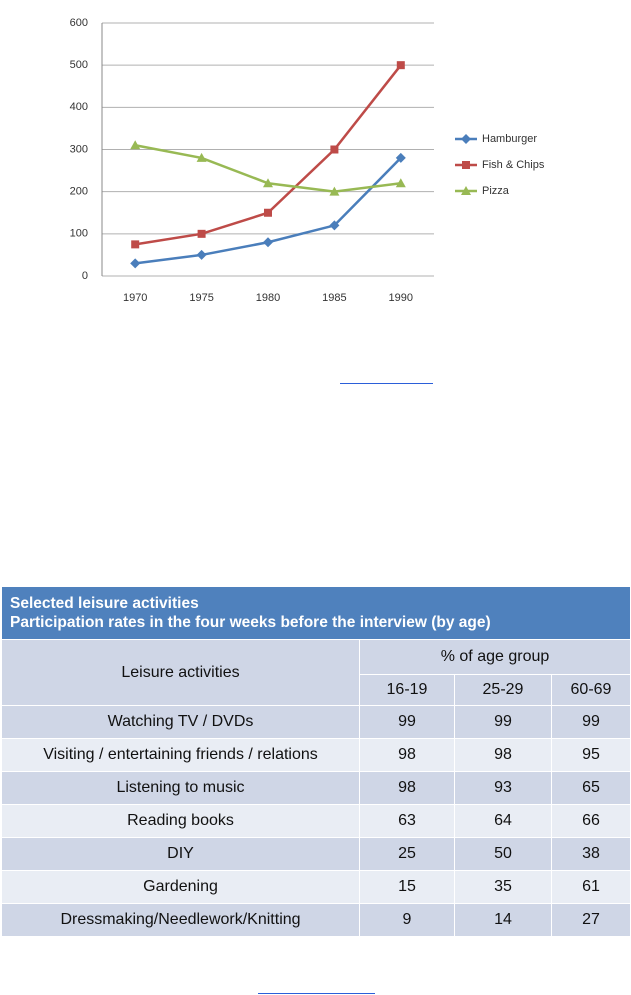 Image resolution: width=631 pixels, height=995 pixels. What do you see at coordinates (503, 788) in the screenshot?
I see `value-cell: 93` at bounding box center [503, 788].